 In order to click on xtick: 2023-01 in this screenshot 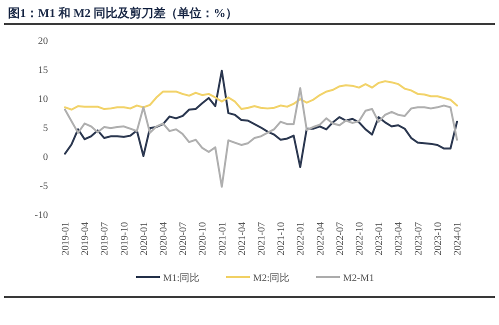, I will do `click(380, 239)`.